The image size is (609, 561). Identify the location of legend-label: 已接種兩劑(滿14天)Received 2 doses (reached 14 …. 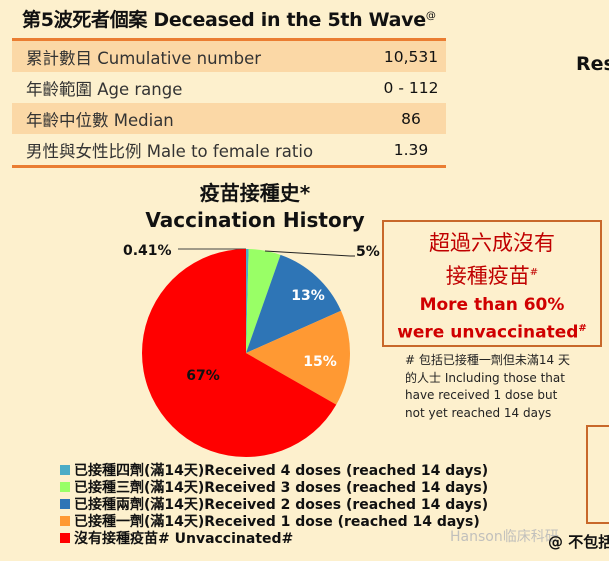
(281, 504).